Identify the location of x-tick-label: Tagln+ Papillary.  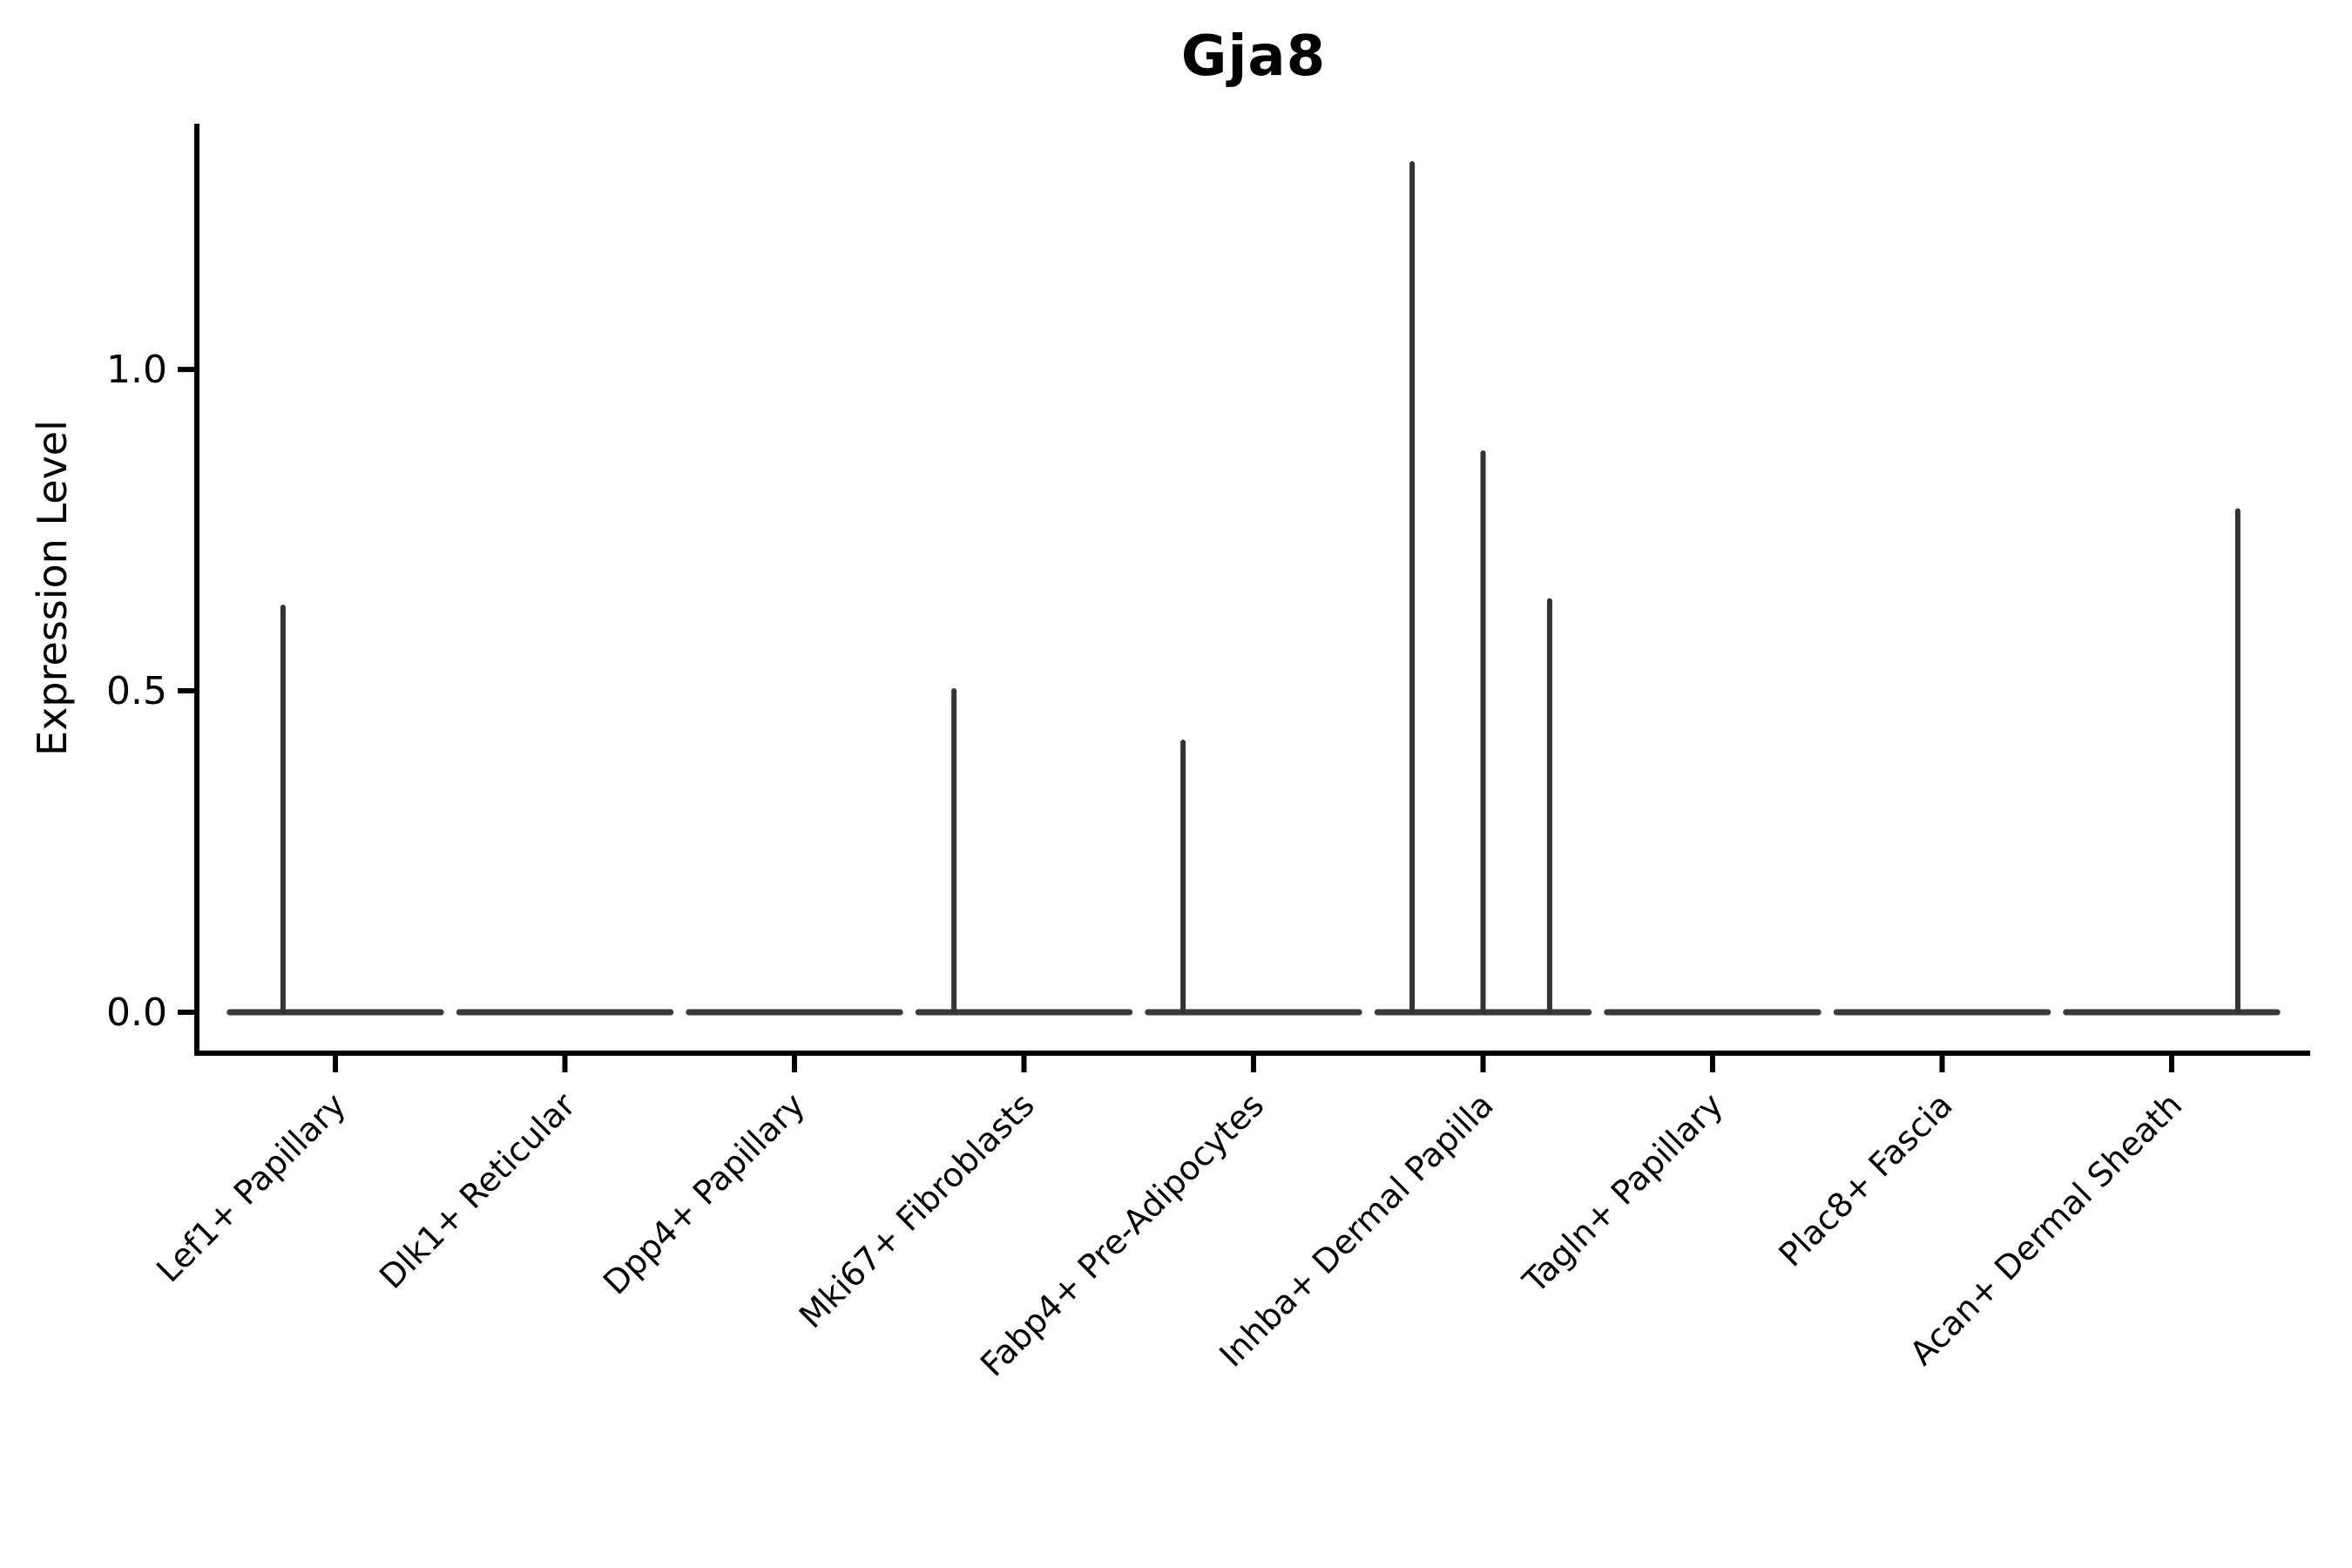
(1622, 1193).